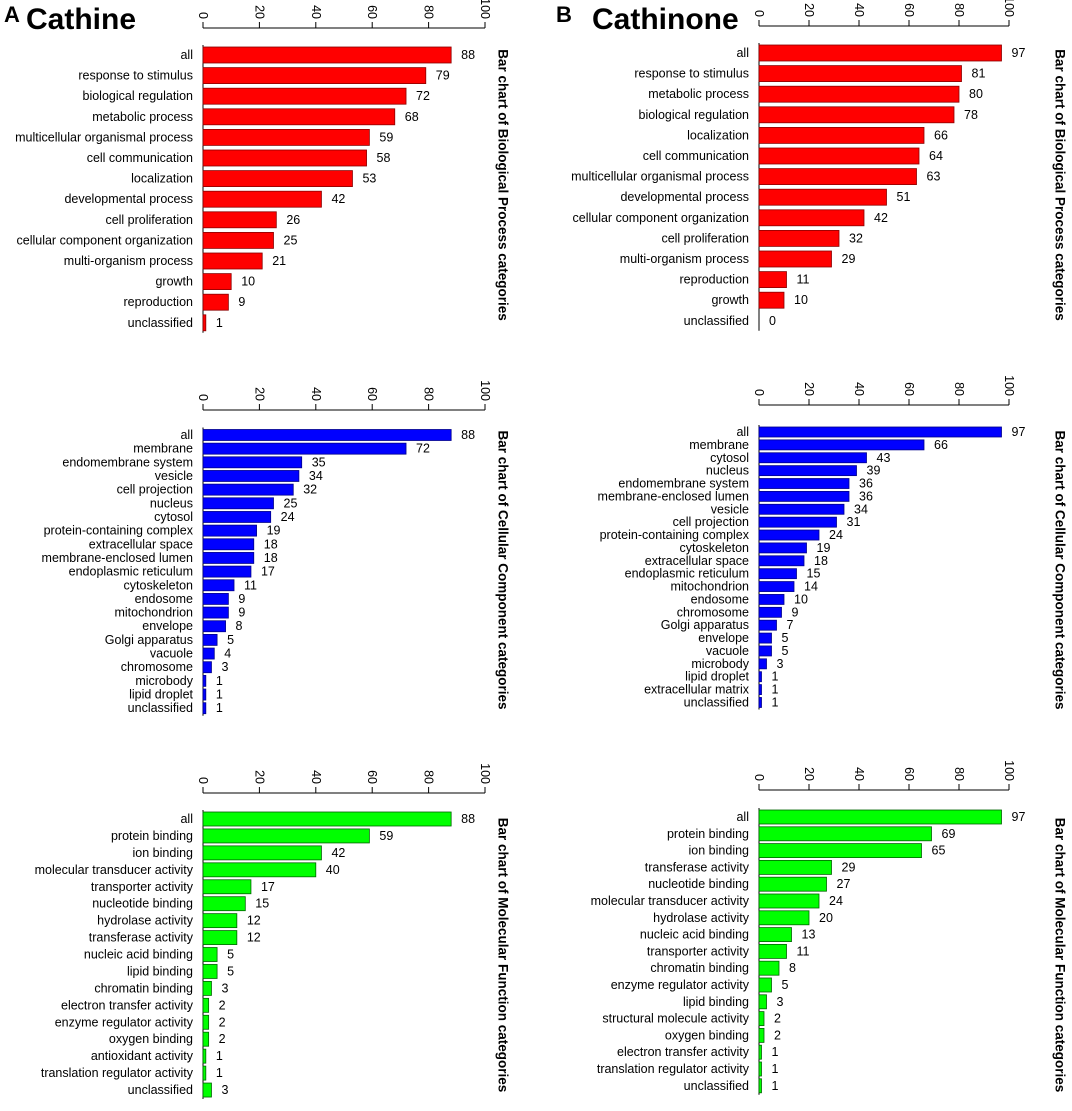  Describe the element at coordinates (124, 1022) in the screenshot. I see `category-label: enzyme regulator activity` at that location.